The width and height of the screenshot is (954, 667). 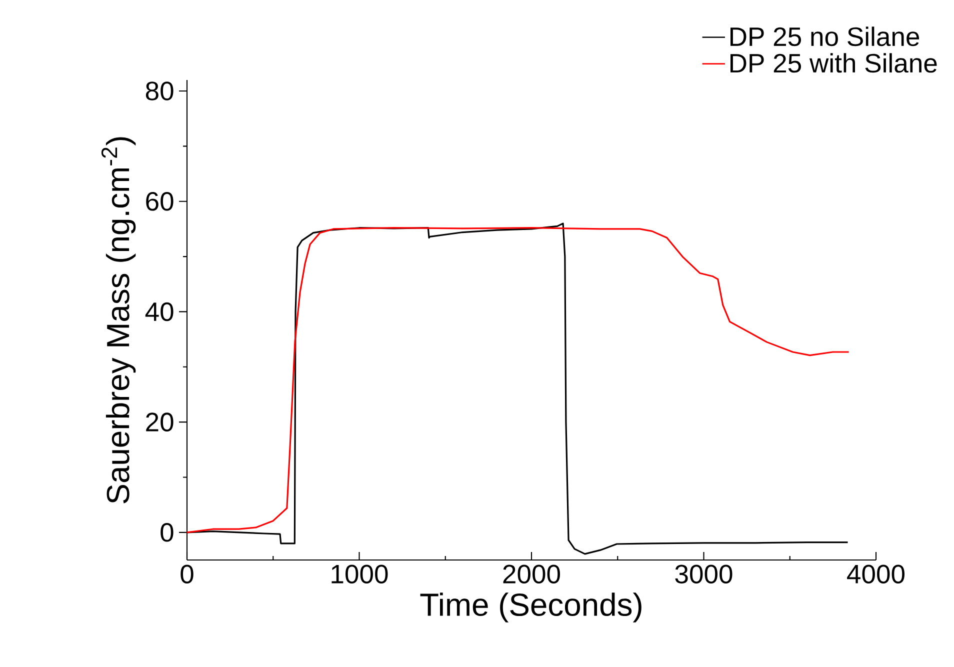 I want to click on legend-label: DP 25 with Silane, so click(x=833, y=63).